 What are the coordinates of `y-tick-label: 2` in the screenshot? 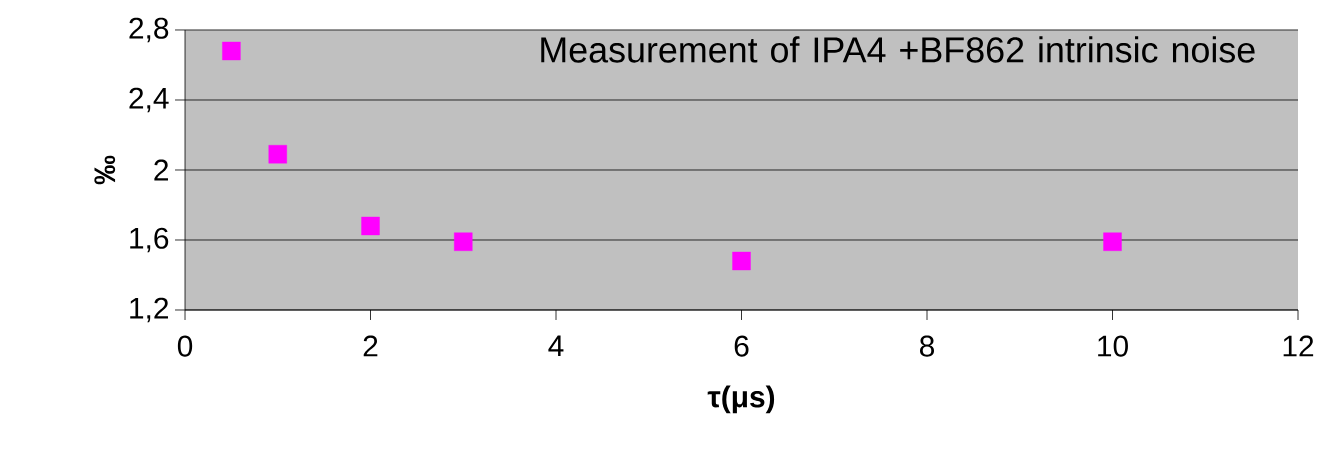 It's located at (161, 170).